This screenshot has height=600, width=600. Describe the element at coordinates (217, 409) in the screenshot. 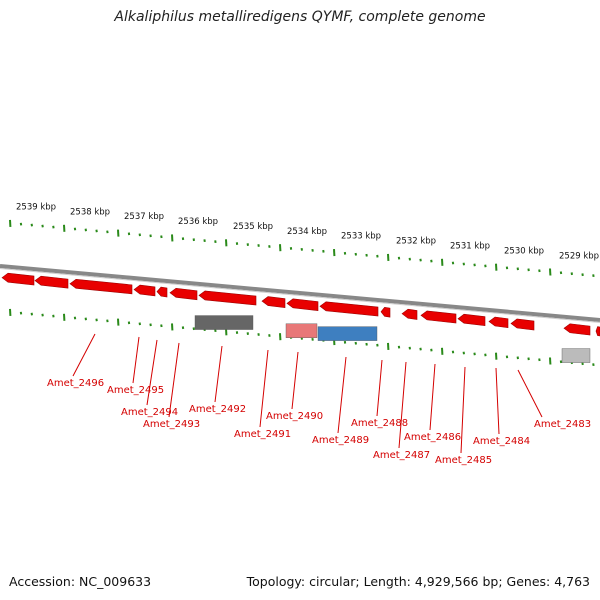

I see `gene-label: Amet_2492` at that location.